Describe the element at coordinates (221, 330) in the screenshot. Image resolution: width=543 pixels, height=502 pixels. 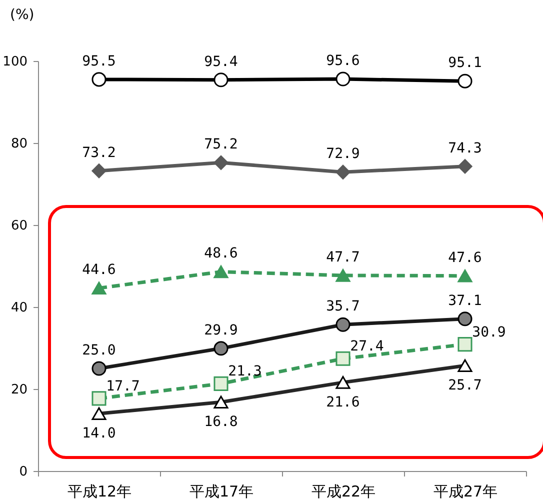
I see `data-label: 29.9` at that location.